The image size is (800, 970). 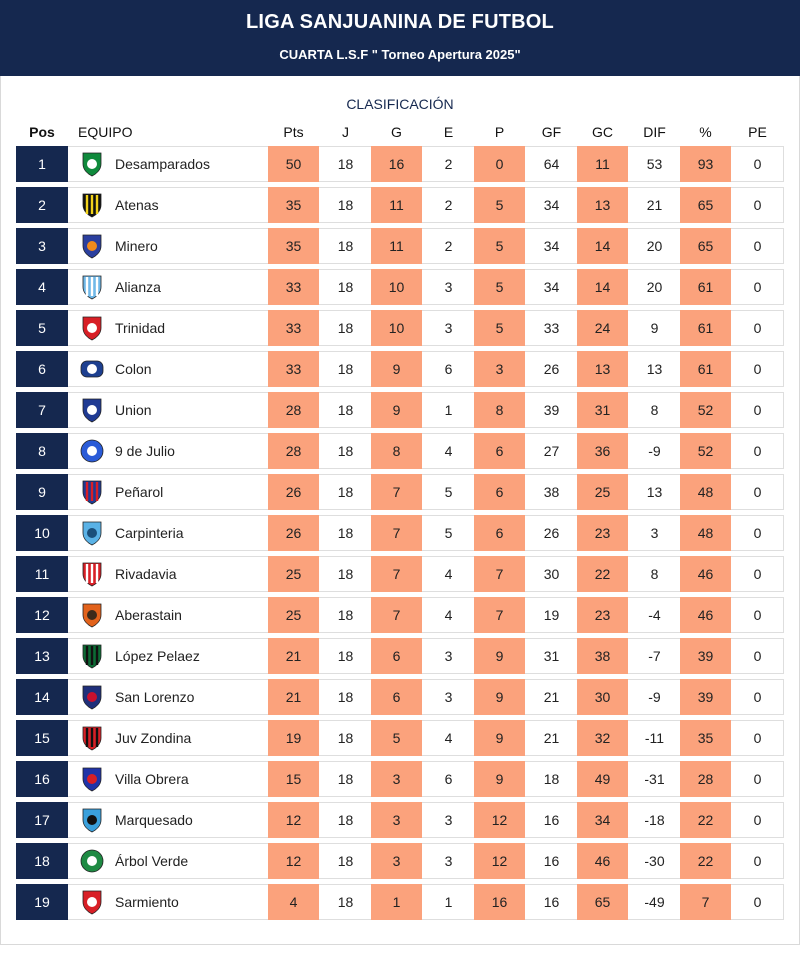 I want to click on column-header-pos: Pos, so click(x=42, y=132).